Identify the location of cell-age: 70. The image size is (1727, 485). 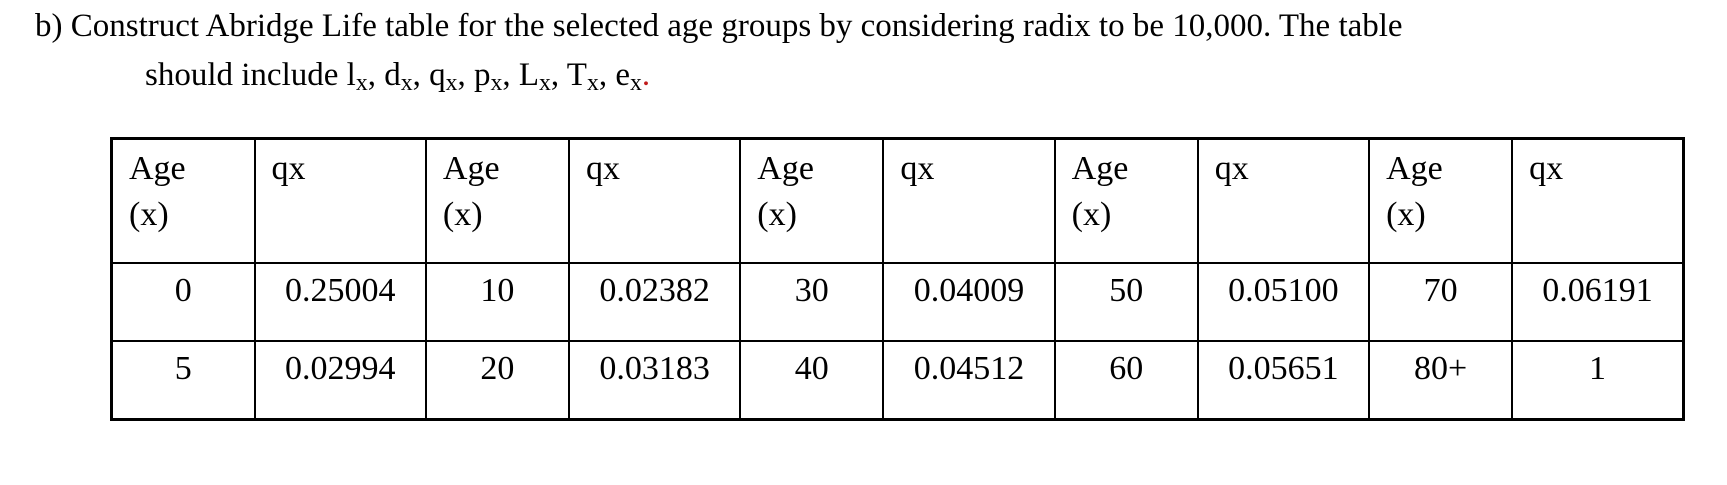
(1441, 302).